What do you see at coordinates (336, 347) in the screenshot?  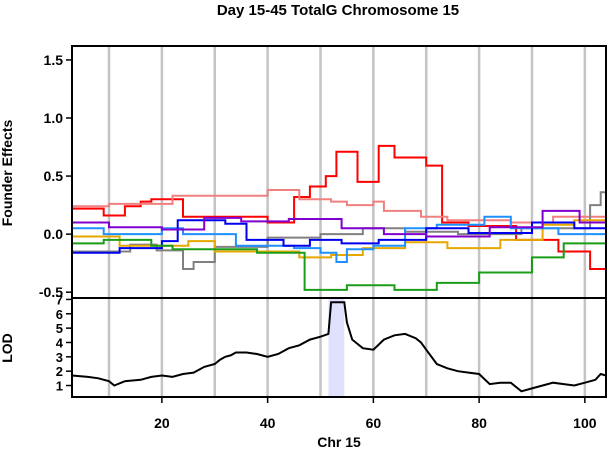 I see `lod-peak-interval` at bounding box center [336, 347].